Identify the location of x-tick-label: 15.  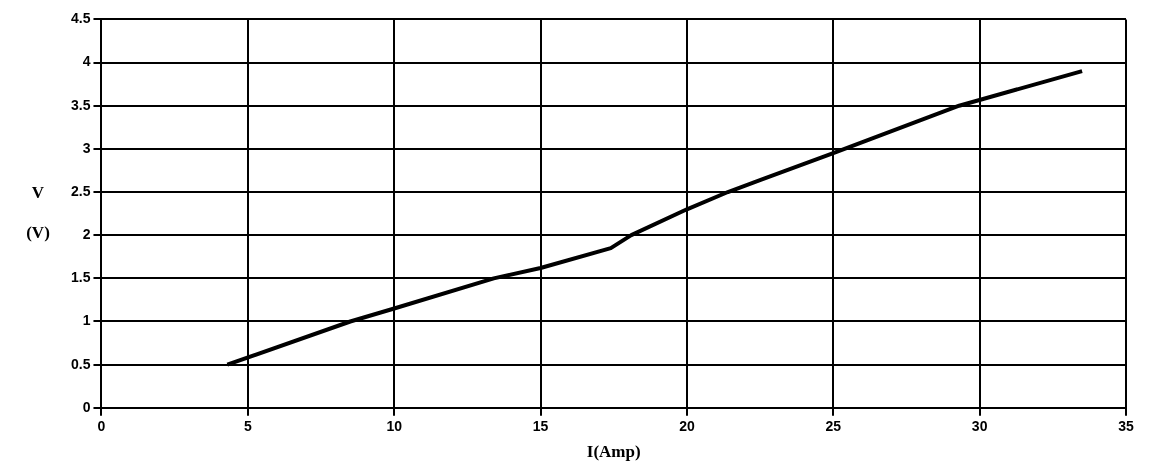
(540, 426).